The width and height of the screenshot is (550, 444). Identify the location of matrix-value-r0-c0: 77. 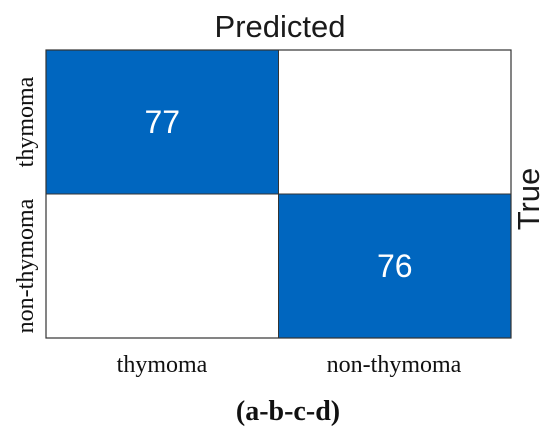
(162, 122).